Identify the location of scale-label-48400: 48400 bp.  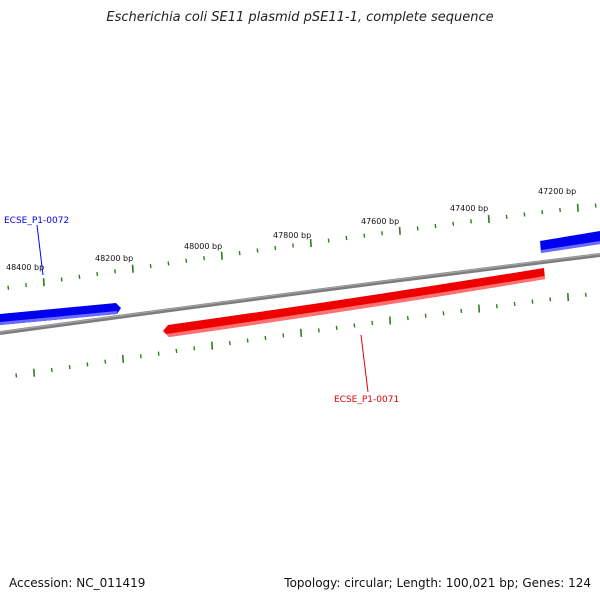
(25, 267).